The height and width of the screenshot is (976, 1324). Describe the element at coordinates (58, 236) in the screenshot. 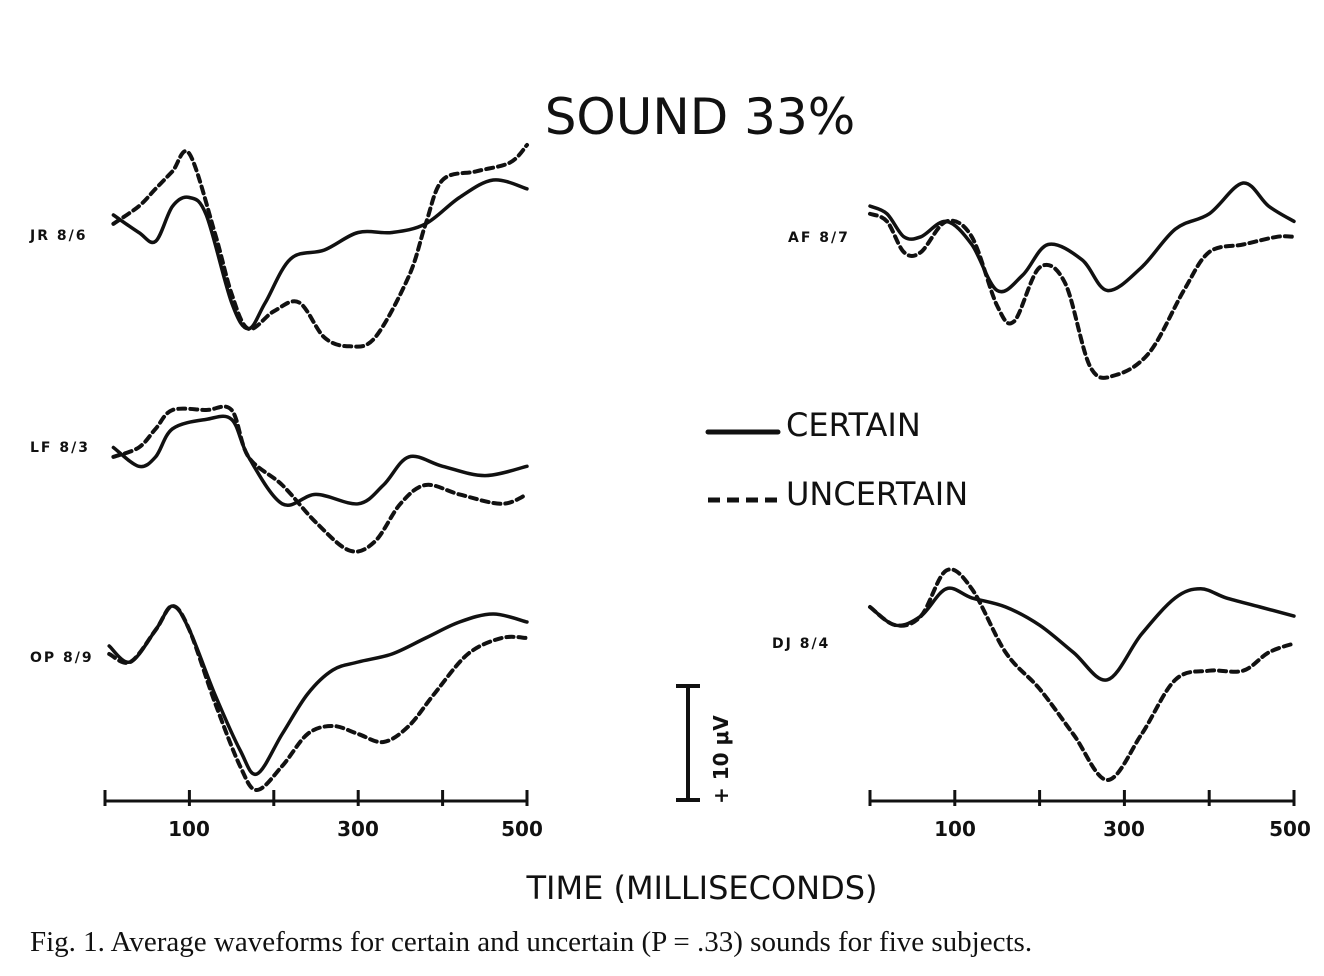

I see `panel-label-jr: JR 8/6` at that location.